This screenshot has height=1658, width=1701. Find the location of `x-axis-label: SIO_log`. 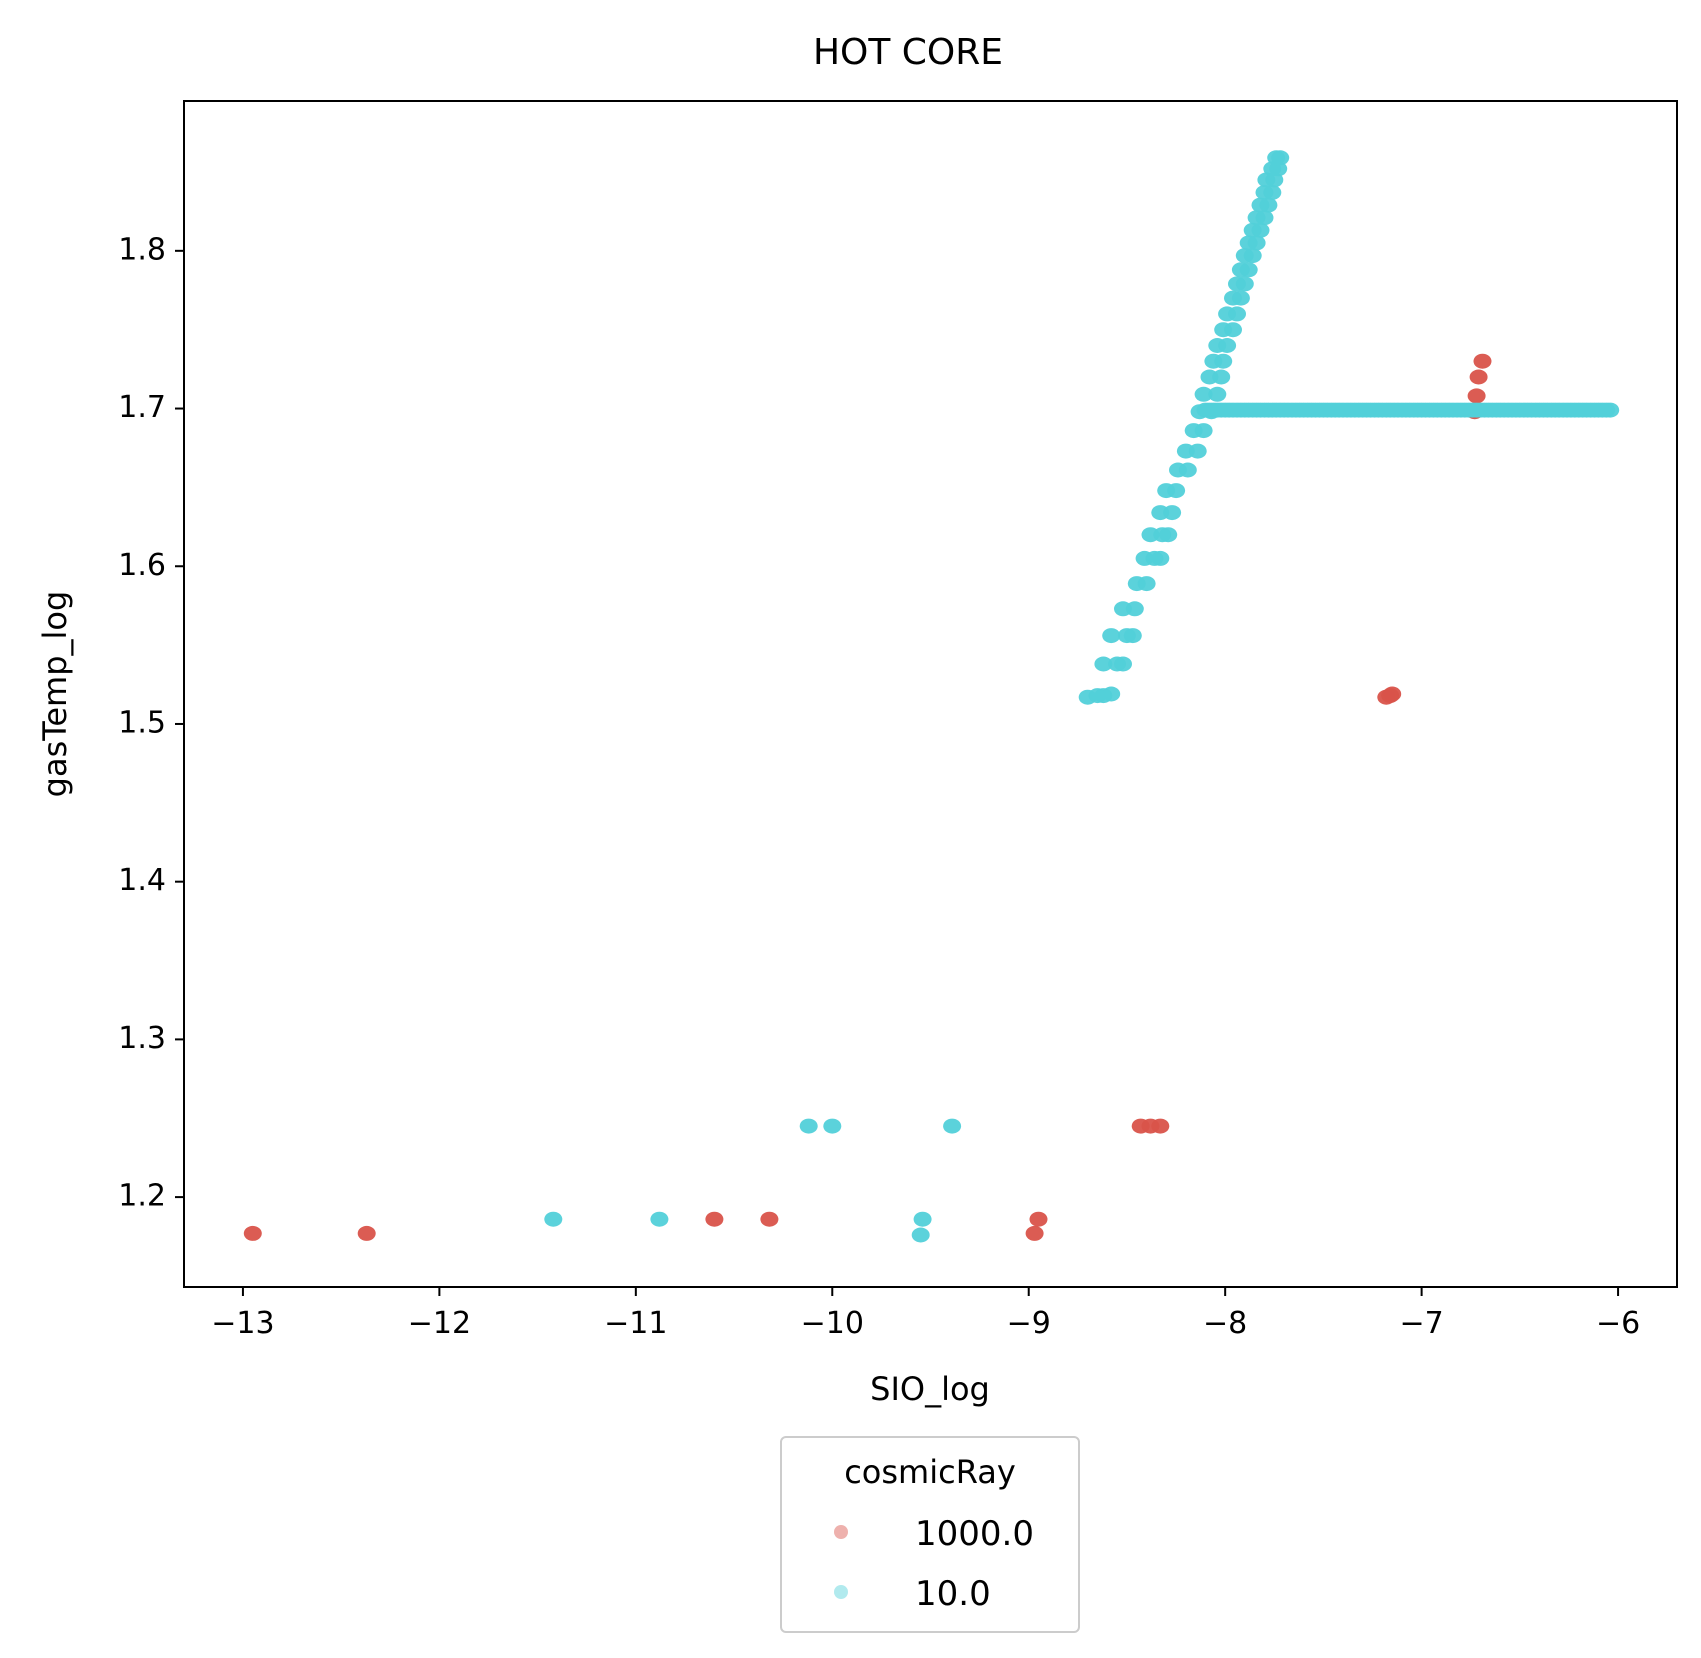

x-axis-label: SIO_log is located at coordinates (930, 1389).